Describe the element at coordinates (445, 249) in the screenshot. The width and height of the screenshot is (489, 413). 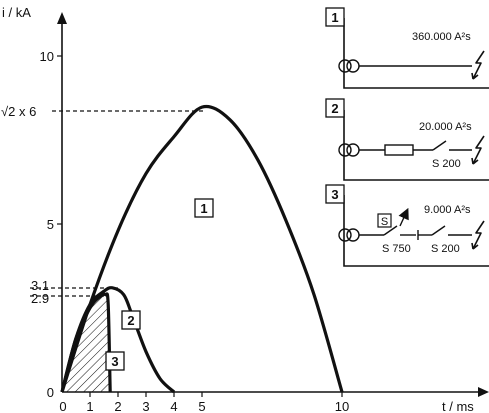
I see `panel-3-breaker-label: S 200` at that location.